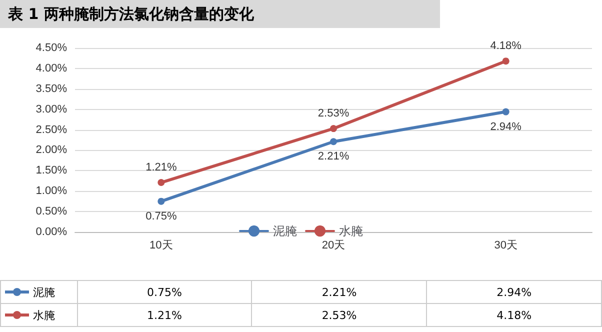 The image size is (602, 332). I want to click on text: 0.75%, so click(161, 216).